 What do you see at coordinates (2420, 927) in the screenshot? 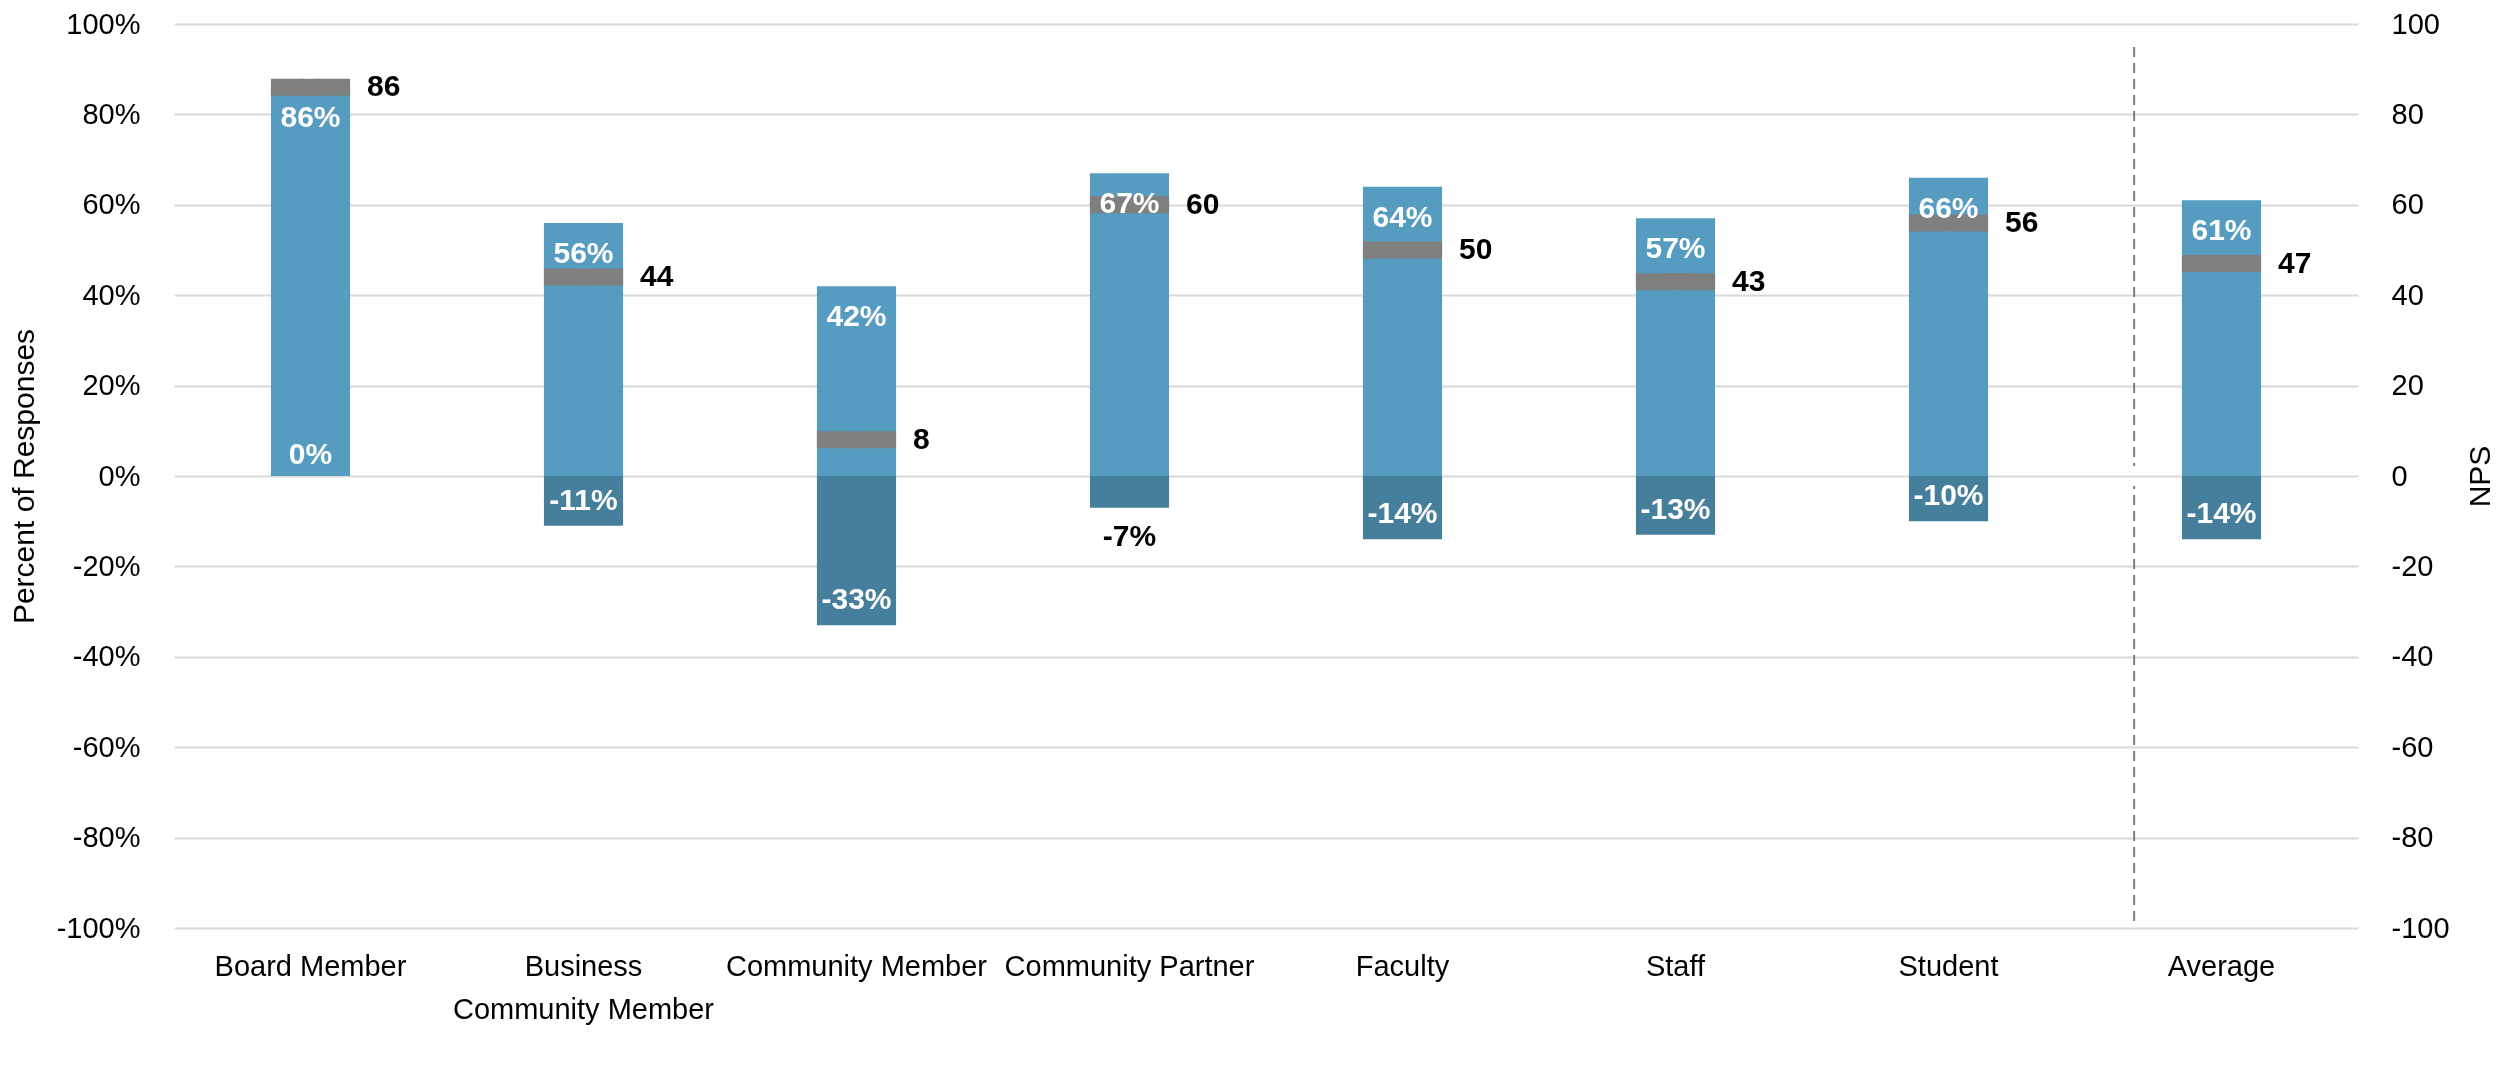
I see `y2-tick-label: -100` at bounding box center [2420, 927].